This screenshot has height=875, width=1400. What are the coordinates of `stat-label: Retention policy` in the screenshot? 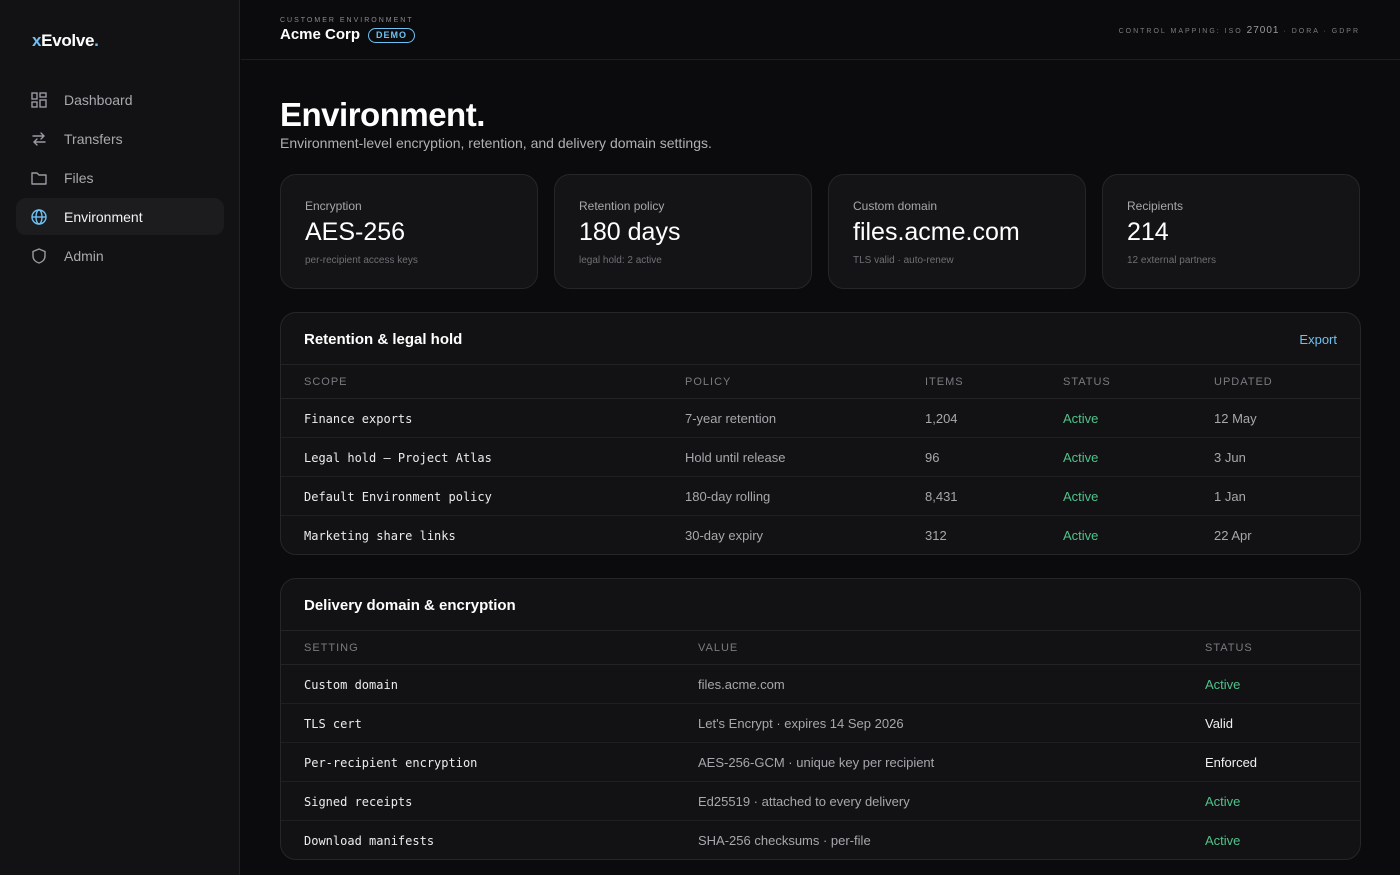 It's located at (622, 206).